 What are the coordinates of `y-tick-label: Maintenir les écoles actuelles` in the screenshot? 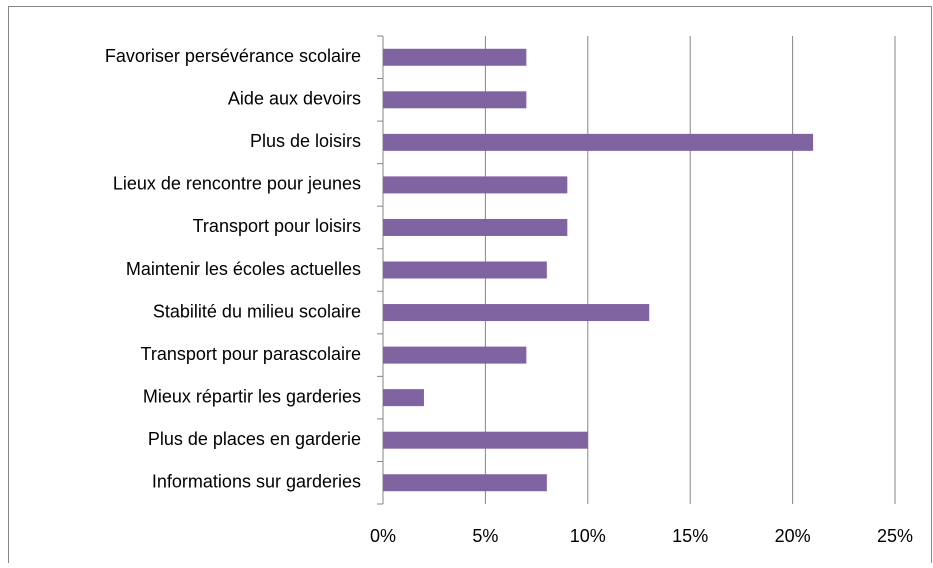 It's located at (243, 269).